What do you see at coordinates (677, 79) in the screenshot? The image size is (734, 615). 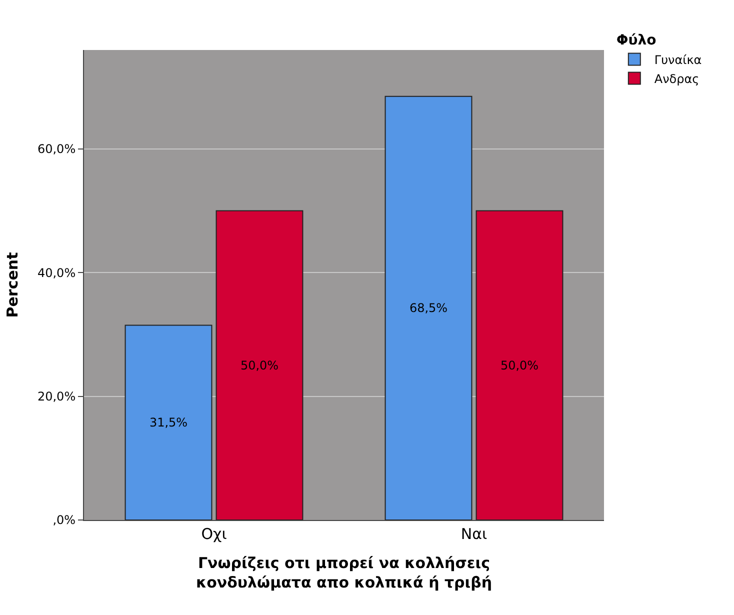 I see `legend-label: Ανδρας` at bounding box center [677, 79].